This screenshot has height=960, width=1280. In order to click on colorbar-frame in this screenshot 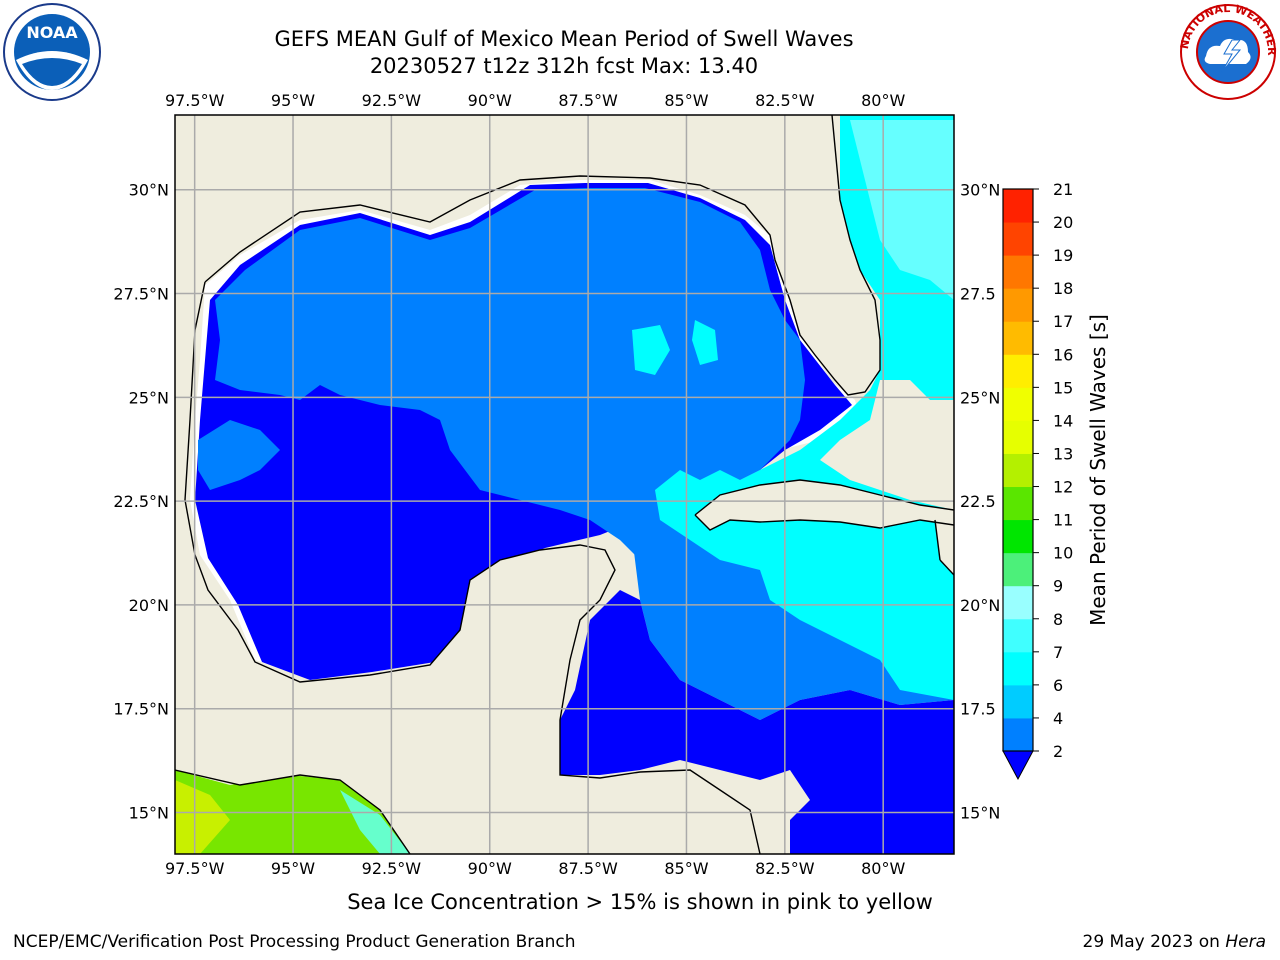, I will do `click(1018, 470)`.